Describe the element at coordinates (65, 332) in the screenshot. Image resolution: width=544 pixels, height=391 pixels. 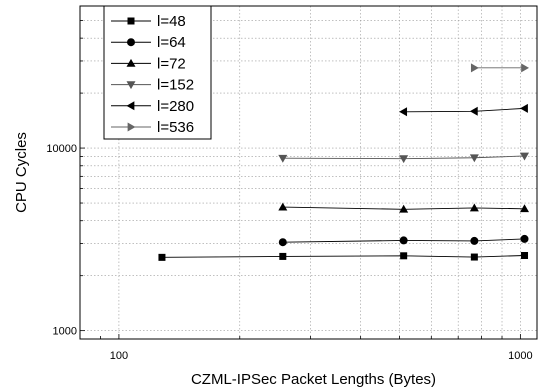
I see `y-tick-label: 1000` at that location.